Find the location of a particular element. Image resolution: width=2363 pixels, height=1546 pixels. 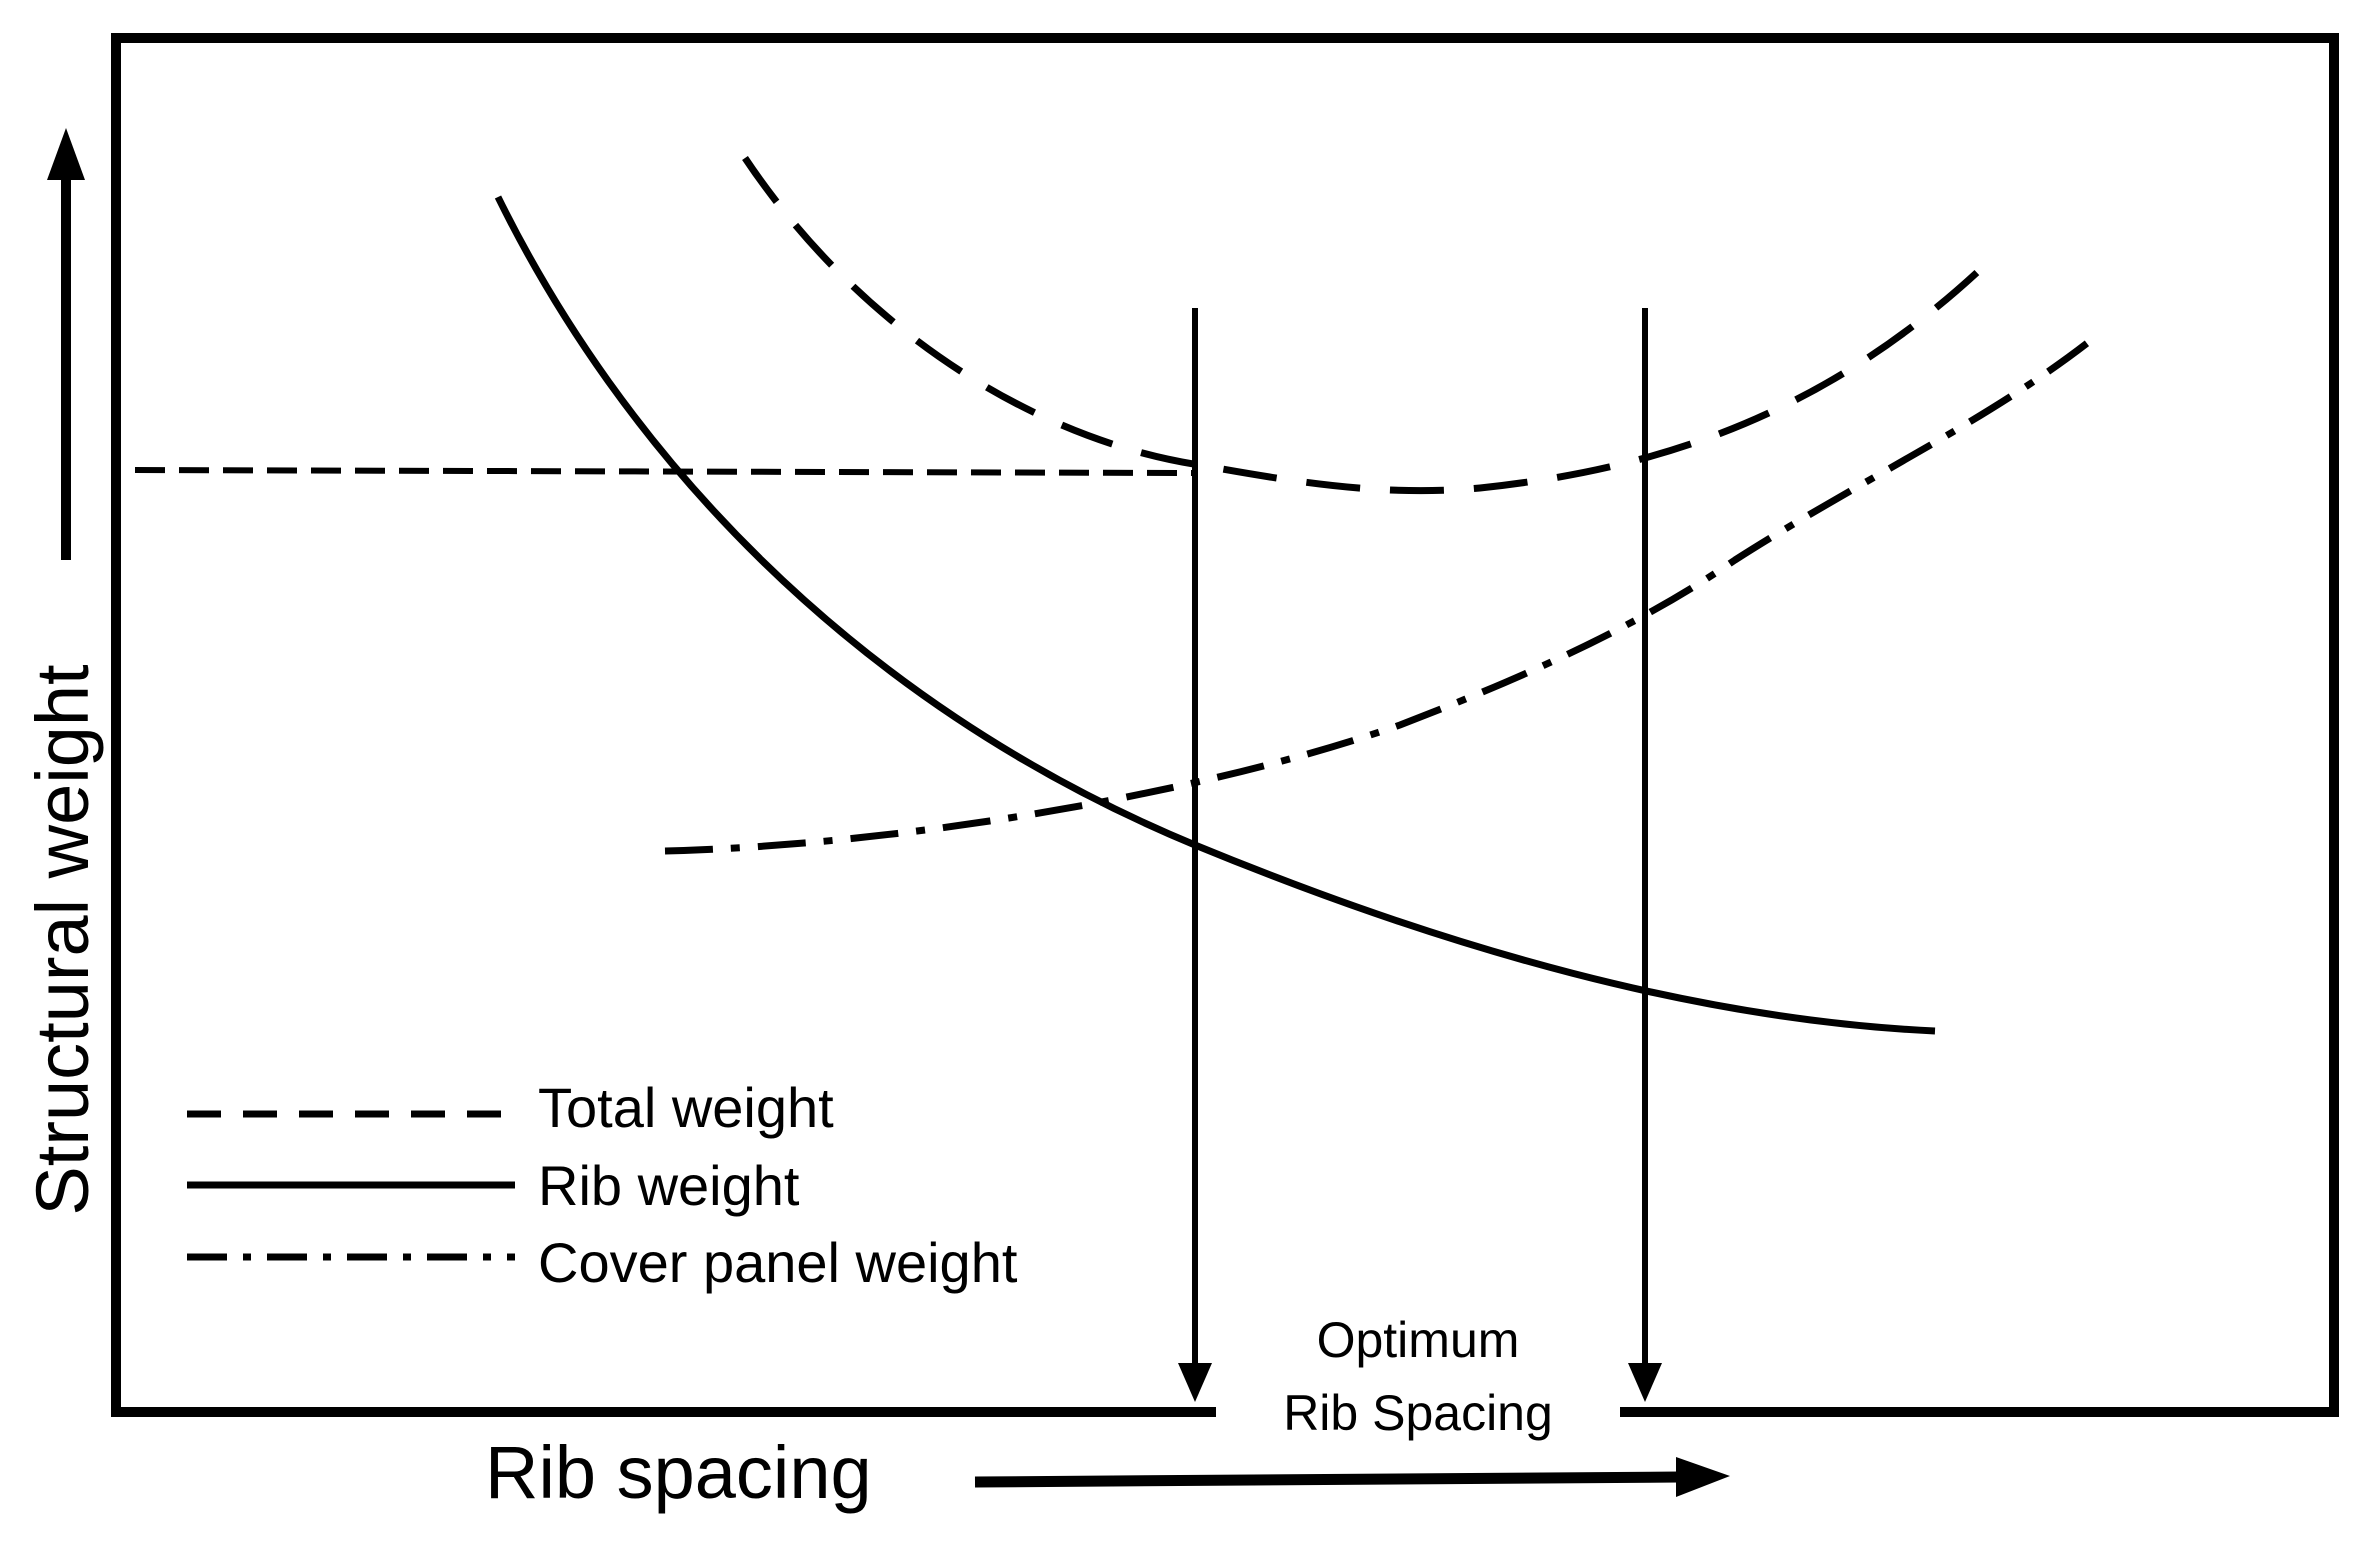

optimum-marker-left is located at coordinates (1195, 855).